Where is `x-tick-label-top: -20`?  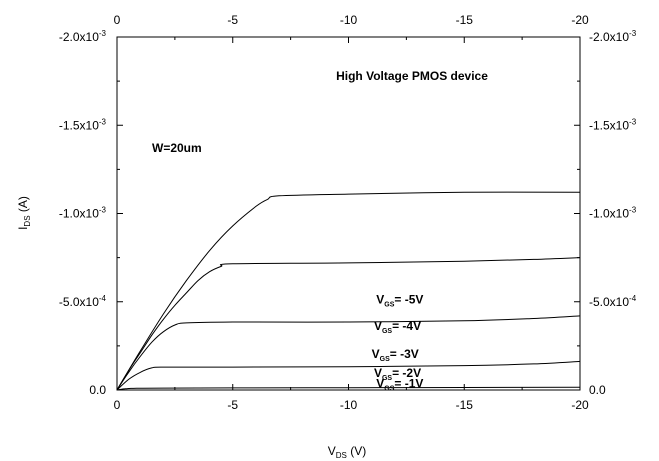 x-tick-label-top: -20 is located at coordinates (580, 20).